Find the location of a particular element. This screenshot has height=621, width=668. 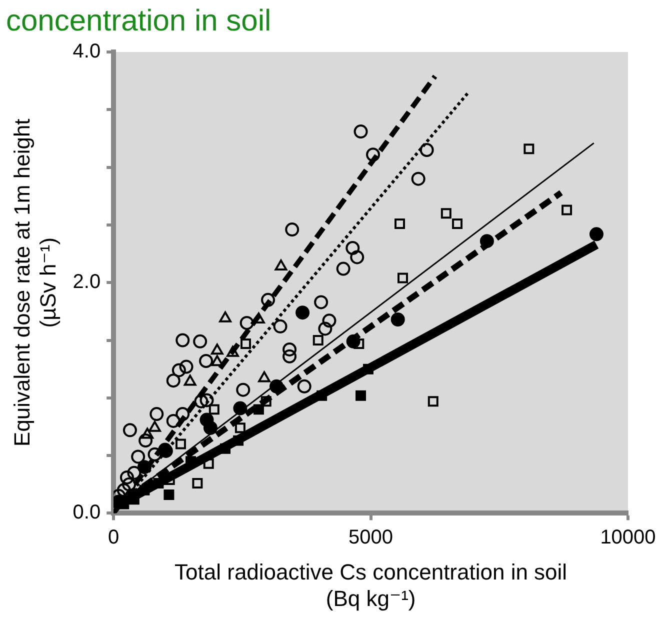

y-tick-label: 4.0 is located at coordinates (86, 51).